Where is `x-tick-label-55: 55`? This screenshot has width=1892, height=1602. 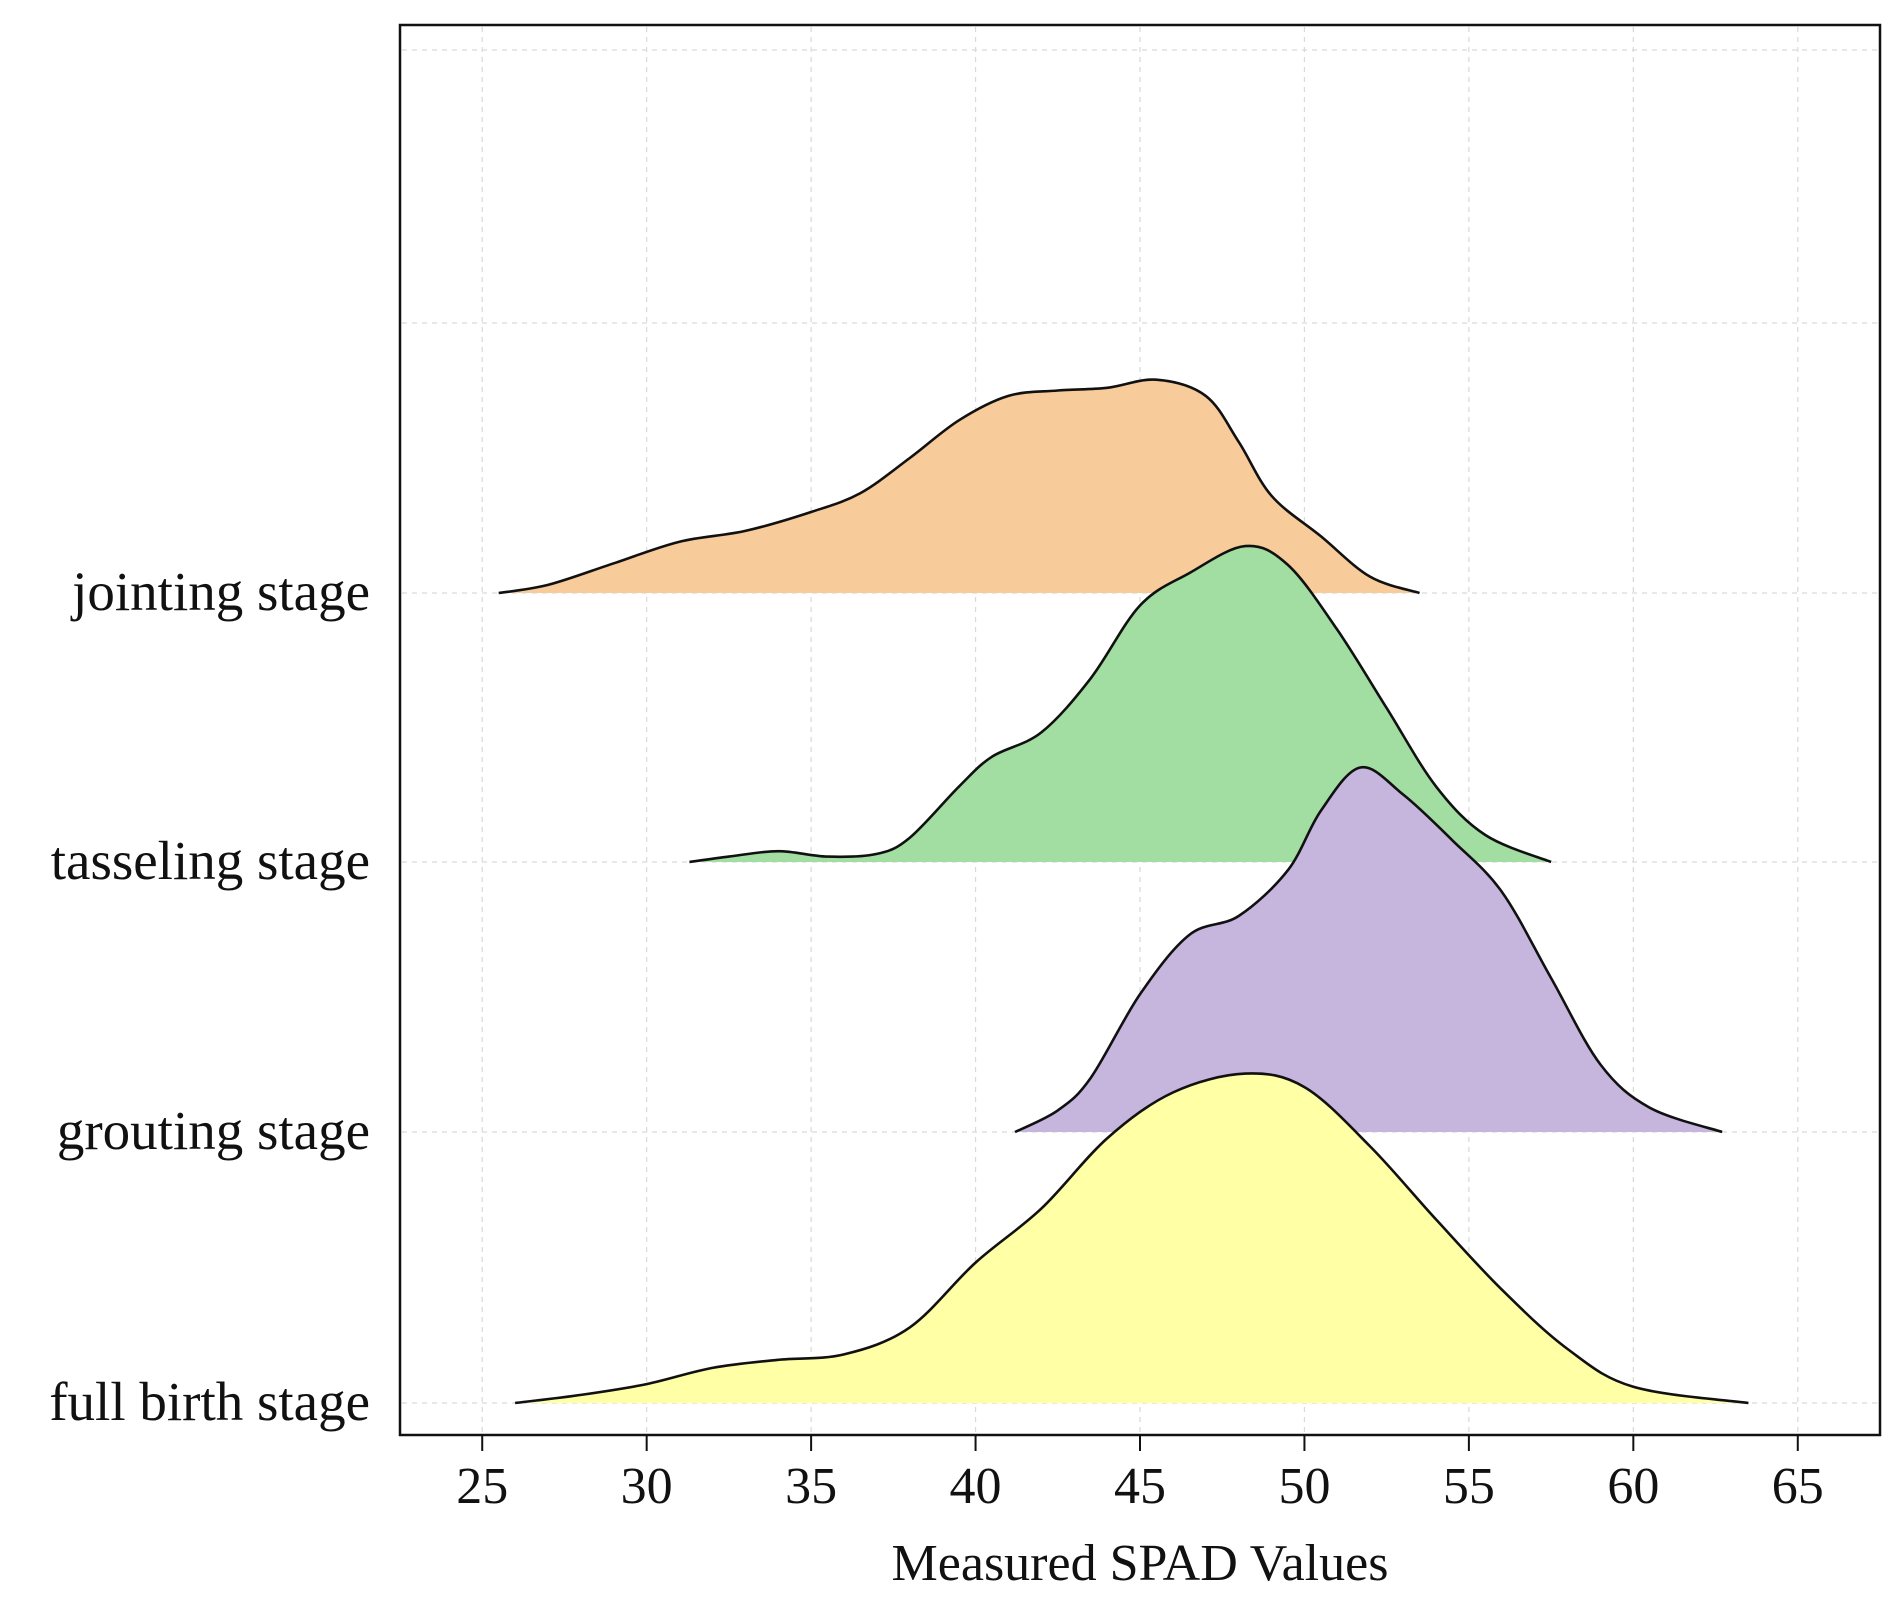 x-tick-label-55: 55 is located at coordinates (1469, 1486).